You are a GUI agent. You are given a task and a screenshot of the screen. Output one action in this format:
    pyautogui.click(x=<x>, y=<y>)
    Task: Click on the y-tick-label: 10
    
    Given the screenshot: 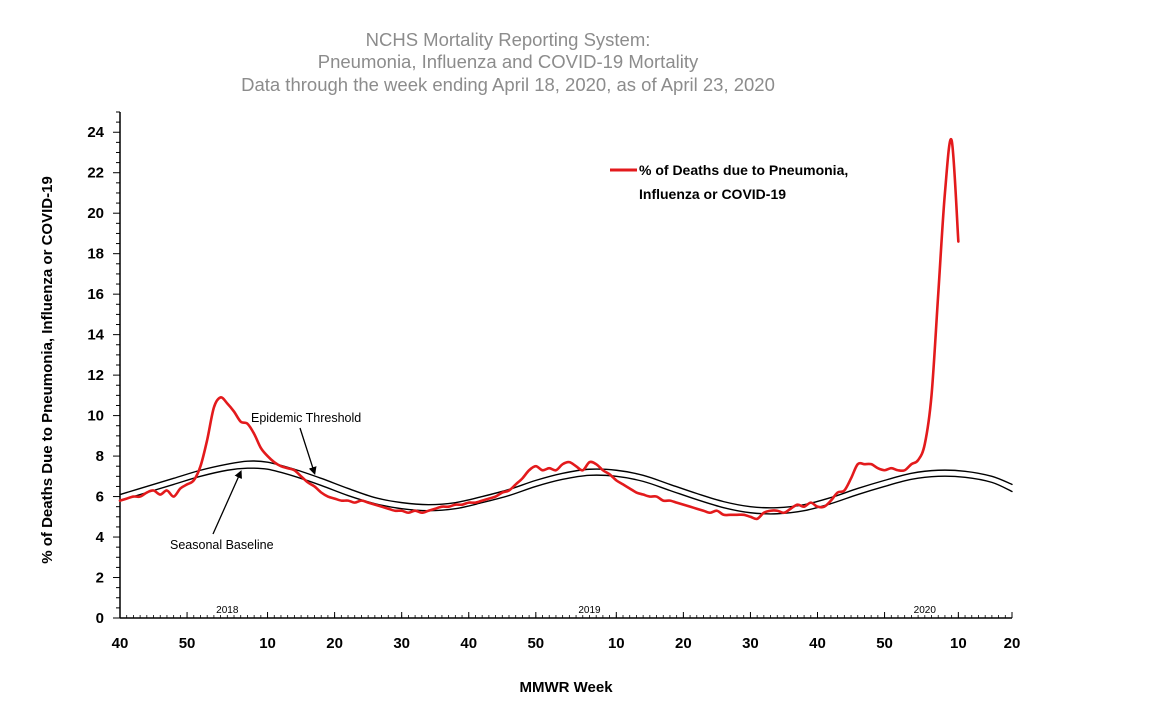 What is the action you would take?
    pyautogui.click(x=95, y=416)
    